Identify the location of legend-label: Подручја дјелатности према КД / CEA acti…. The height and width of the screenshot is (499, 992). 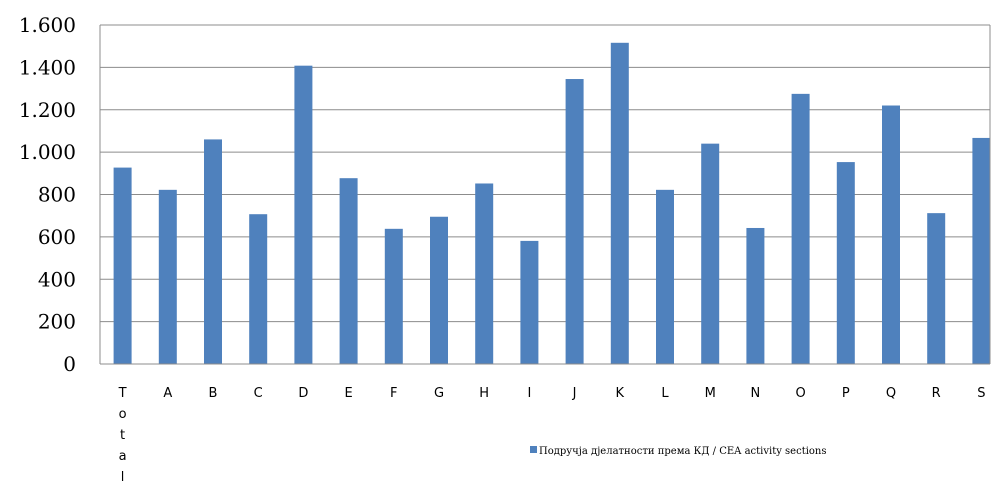
(683, 451).